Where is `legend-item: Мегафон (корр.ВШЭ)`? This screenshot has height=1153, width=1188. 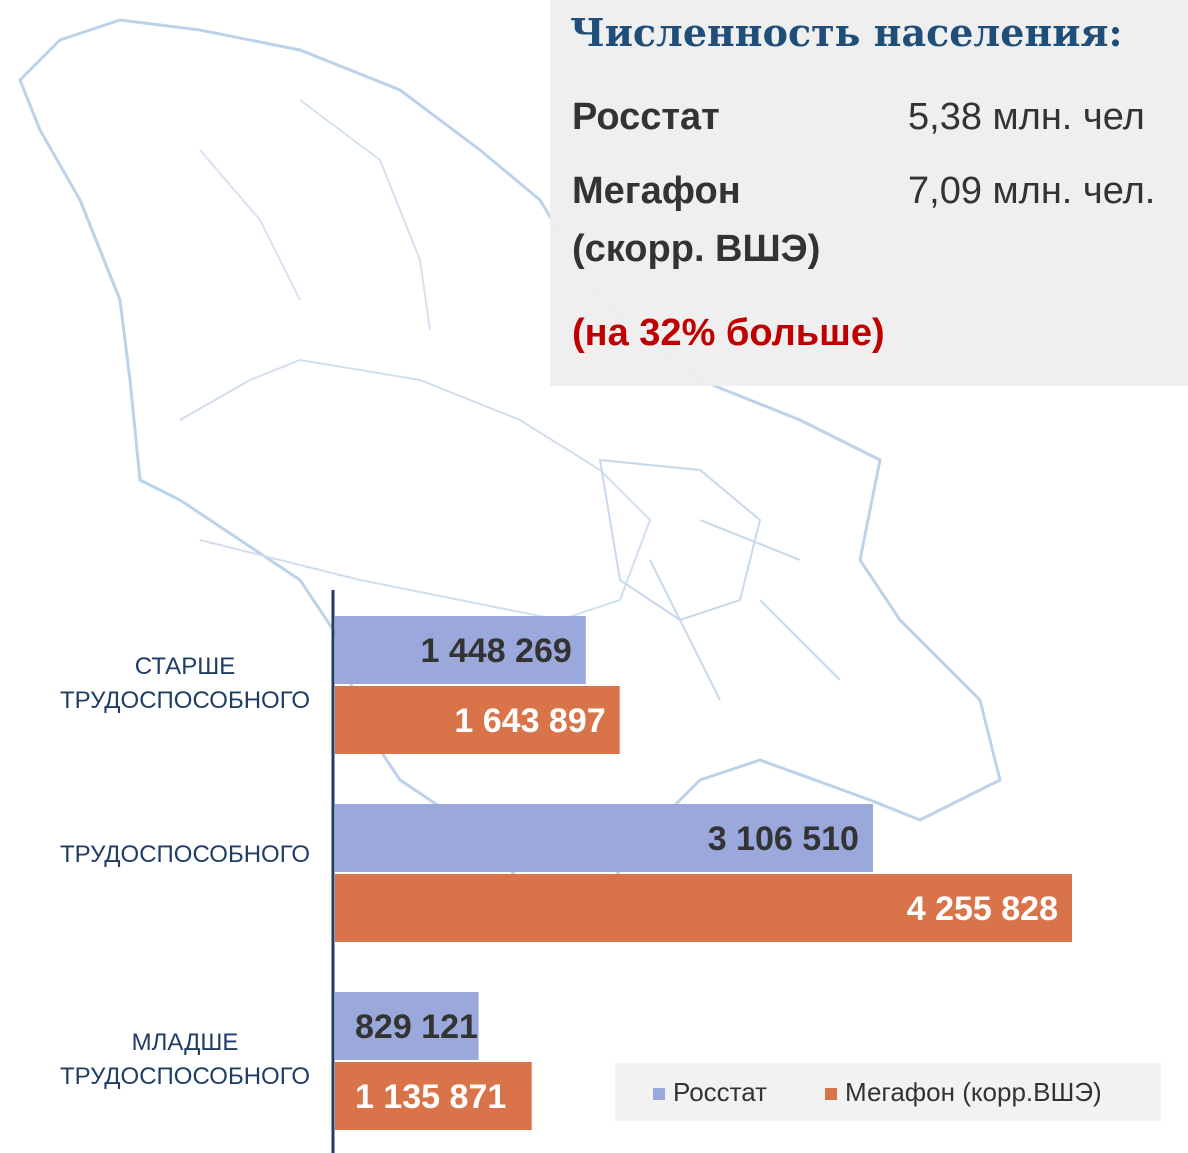 legend-item: Мегафон (корр.ВШЭ) is located at coordinates (963, 1092).